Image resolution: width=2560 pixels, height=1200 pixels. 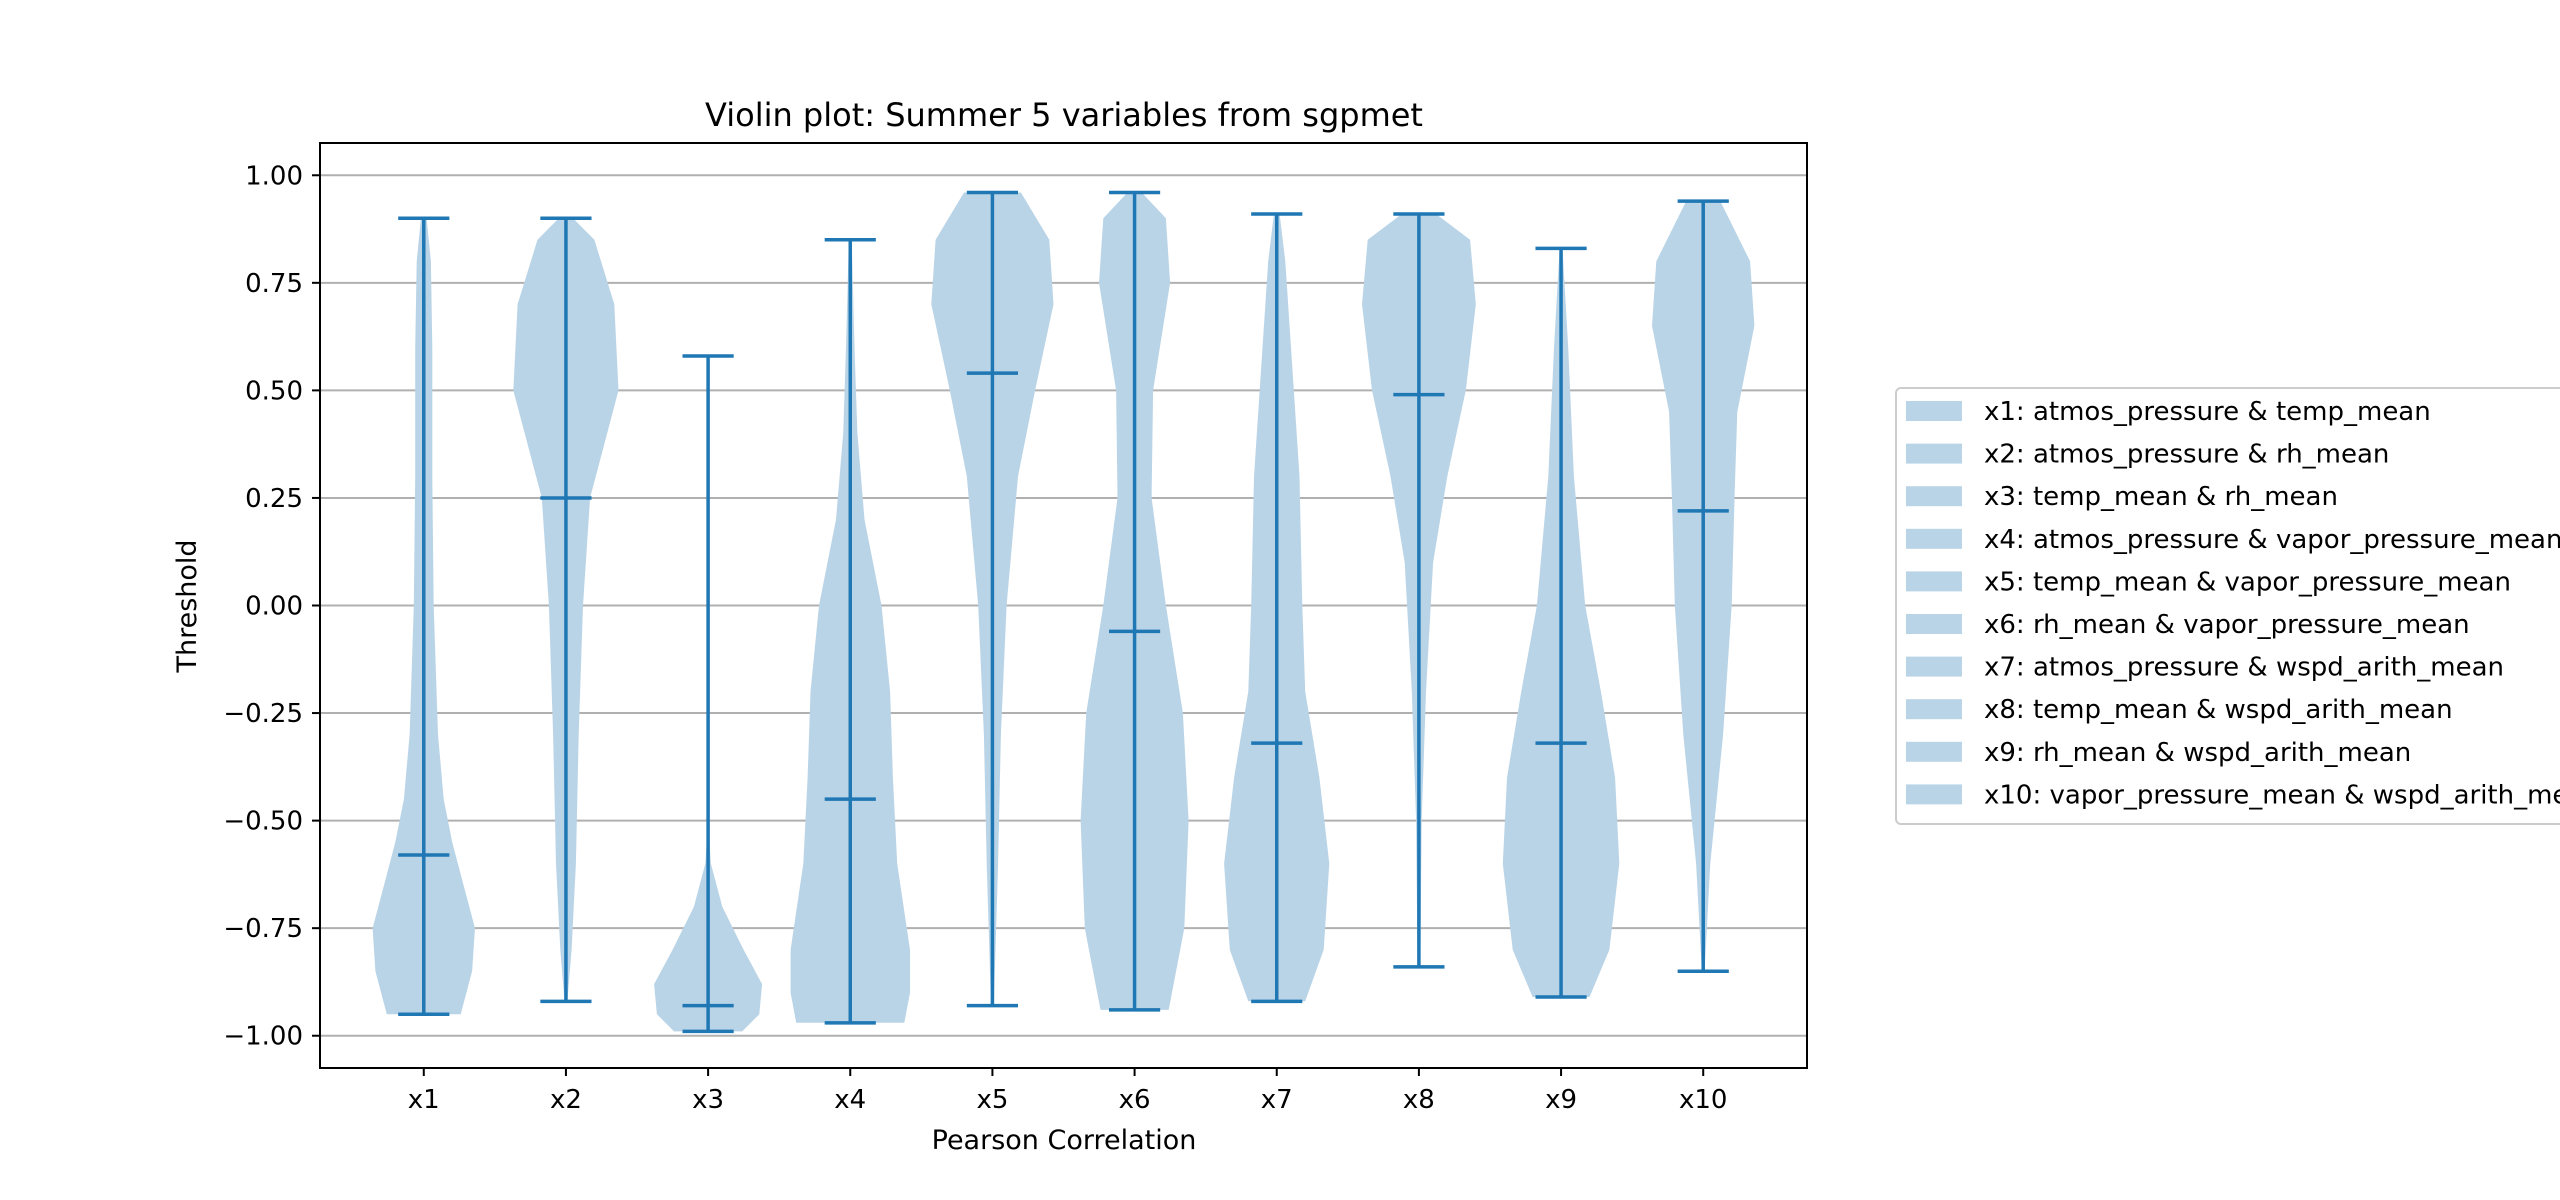 I want to click on x-tick-label: x2, so click(x=566, y=1100).